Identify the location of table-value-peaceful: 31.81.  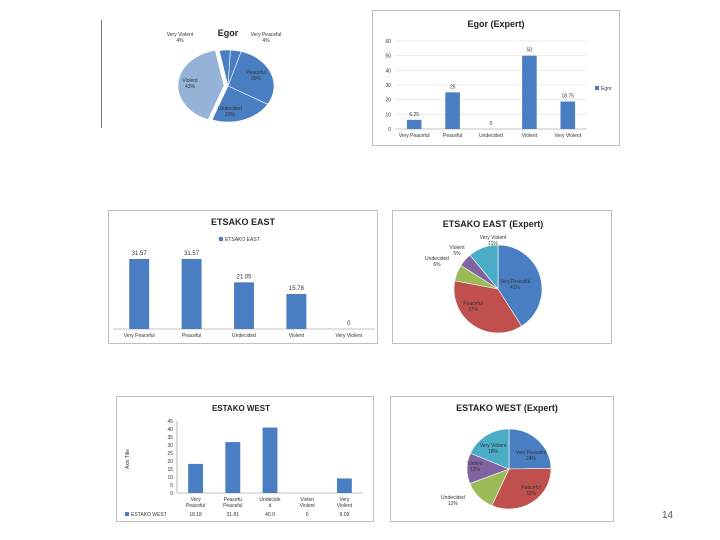
(233, 515).